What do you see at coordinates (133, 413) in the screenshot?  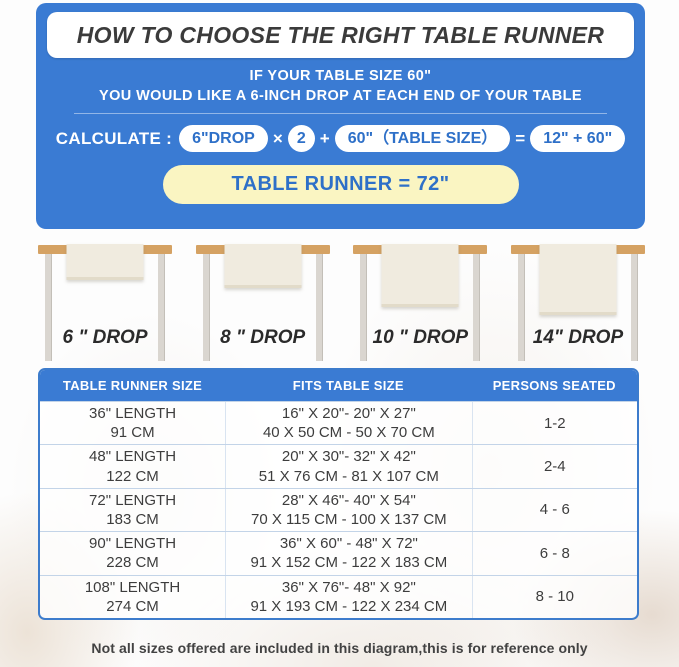 I see `size-inches: 36" LENGTH` at bounding box center [133, 413].